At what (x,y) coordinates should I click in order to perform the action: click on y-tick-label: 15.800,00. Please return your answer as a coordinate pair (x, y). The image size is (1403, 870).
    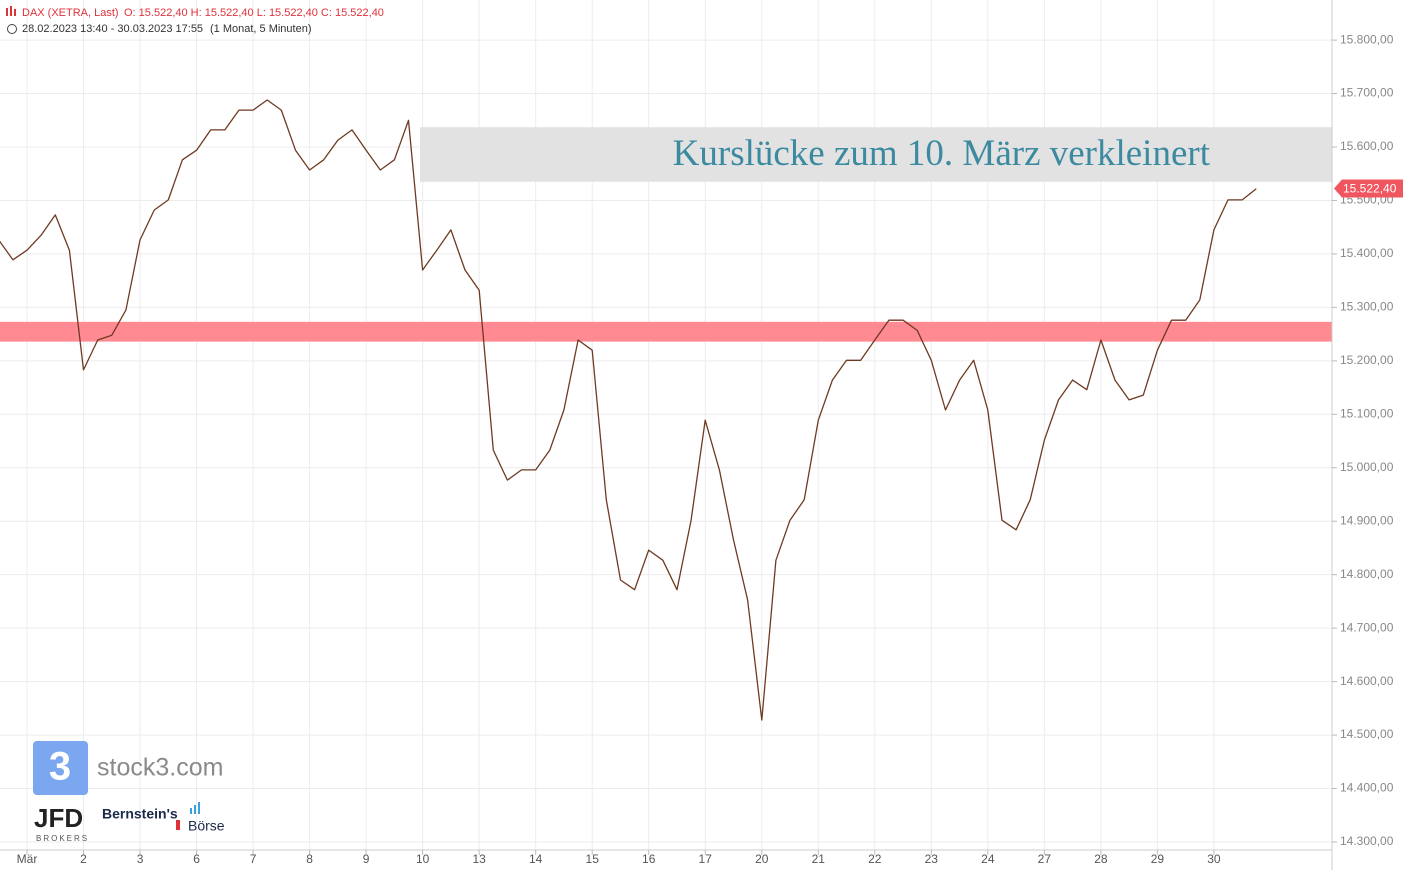
    Looking at the image, I should click on (1367, 39).